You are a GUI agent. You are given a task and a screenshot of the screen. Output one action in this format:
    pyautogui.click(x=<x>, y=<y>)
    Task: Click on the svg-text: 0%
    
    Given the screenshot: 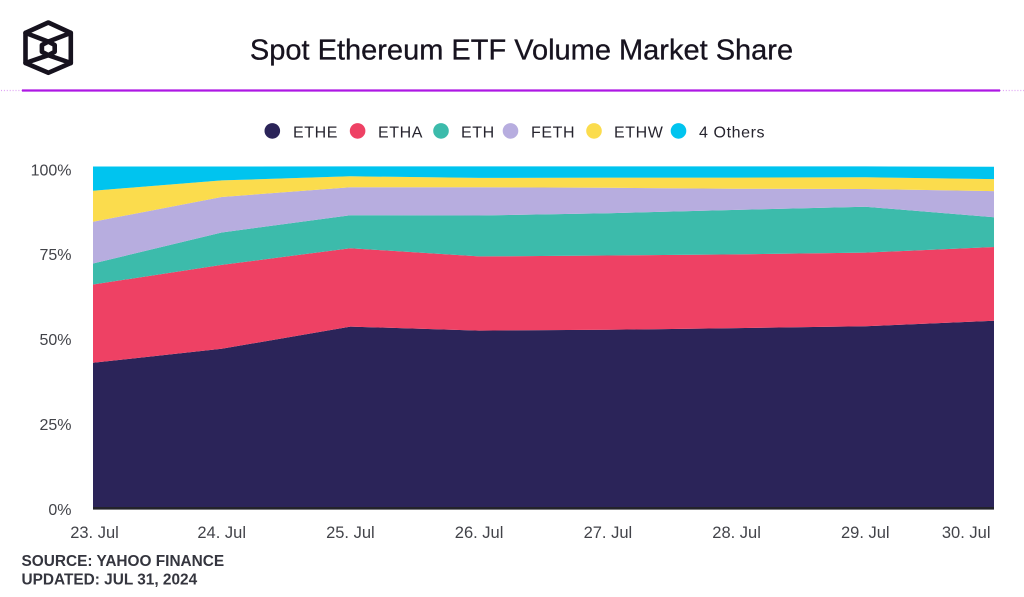 What is the action you would take?
    pyautogui.click(x=59, y=510)
    